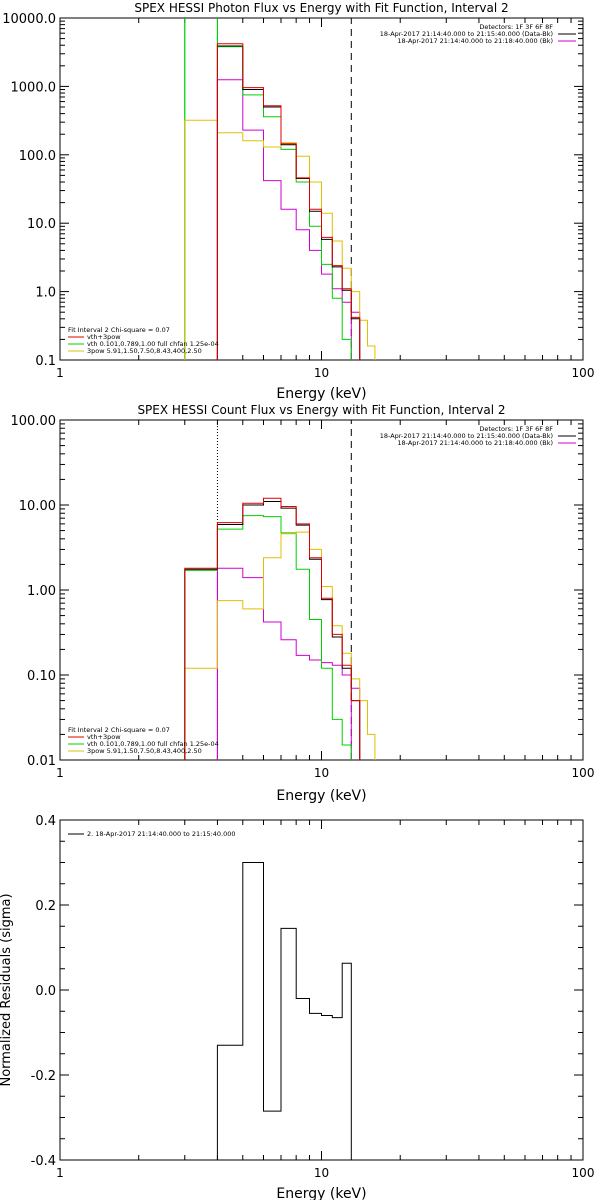  Describe the element at coordinates (45, 821) in the screenshot. I see `y-tick-label: 0.4` at that location.